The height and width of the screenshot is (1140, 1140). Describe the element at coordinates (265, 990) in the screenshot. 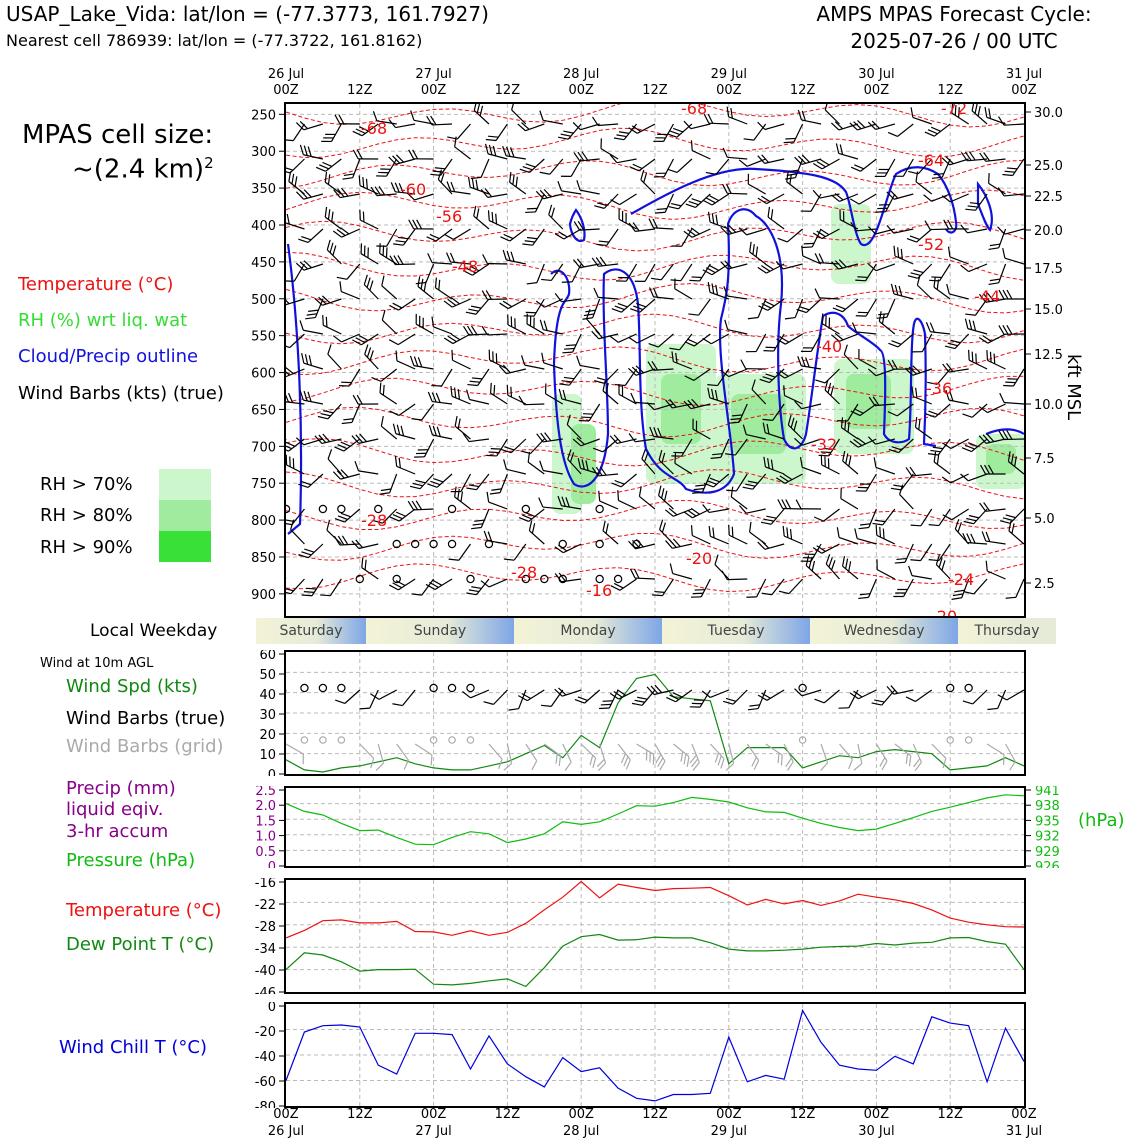

I see `y-tick: -46` at that location.